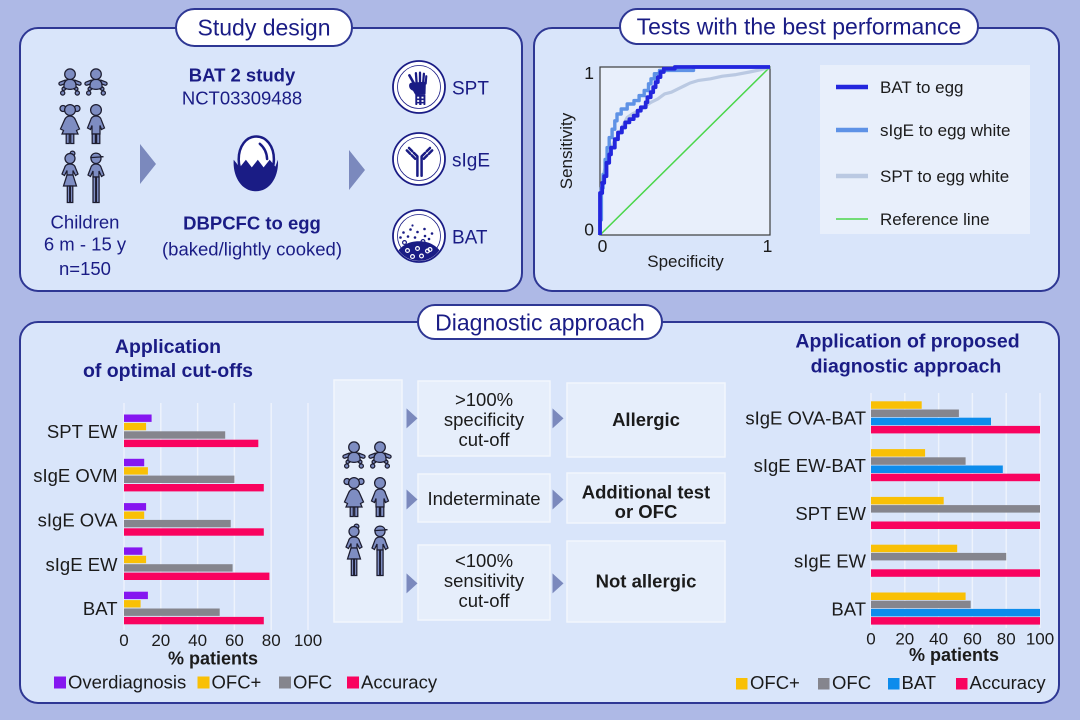 Image resolution: width=1080 pixels, height=725 pixels. I want to click on svg-text: NCT03309488, so click(242, 98).